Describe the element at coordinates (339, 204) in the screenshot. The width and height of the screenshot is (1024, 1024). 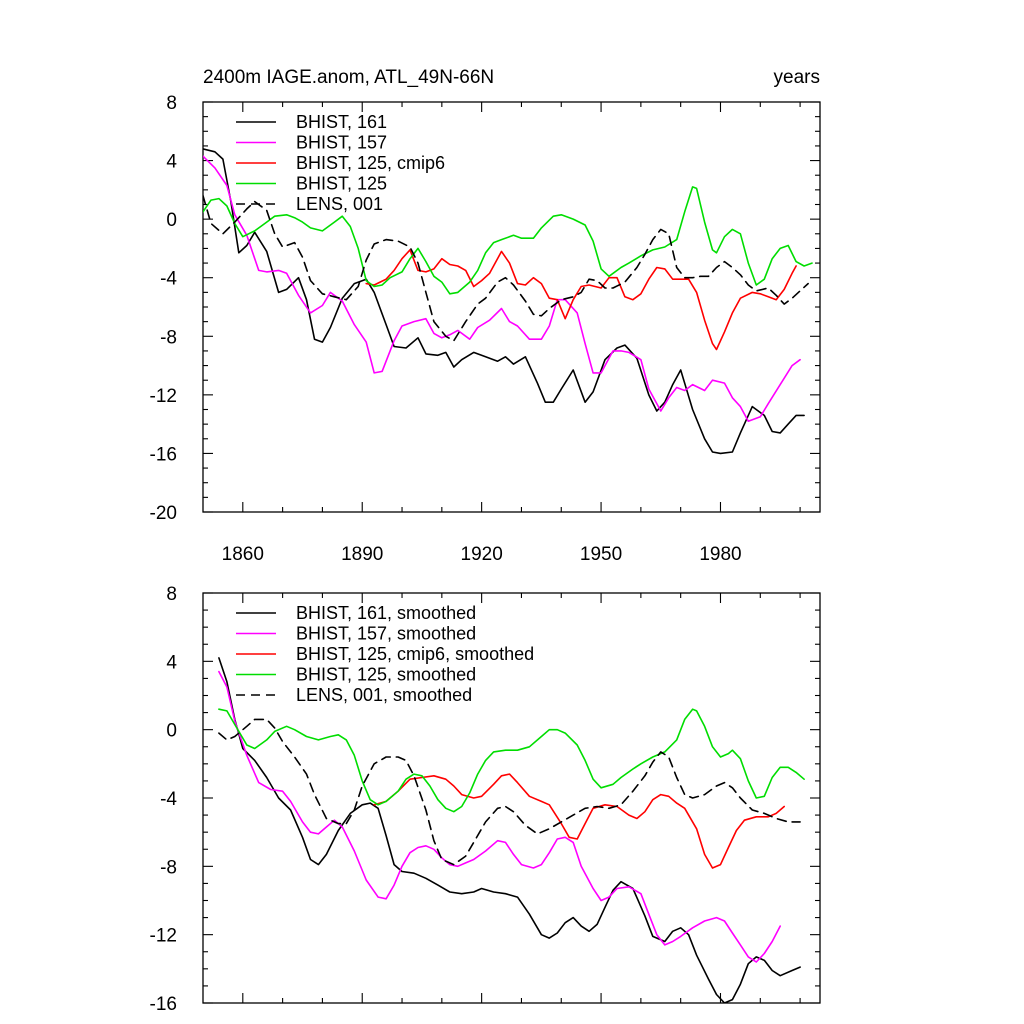
I see `legend-label: LENS, 001` at that location.